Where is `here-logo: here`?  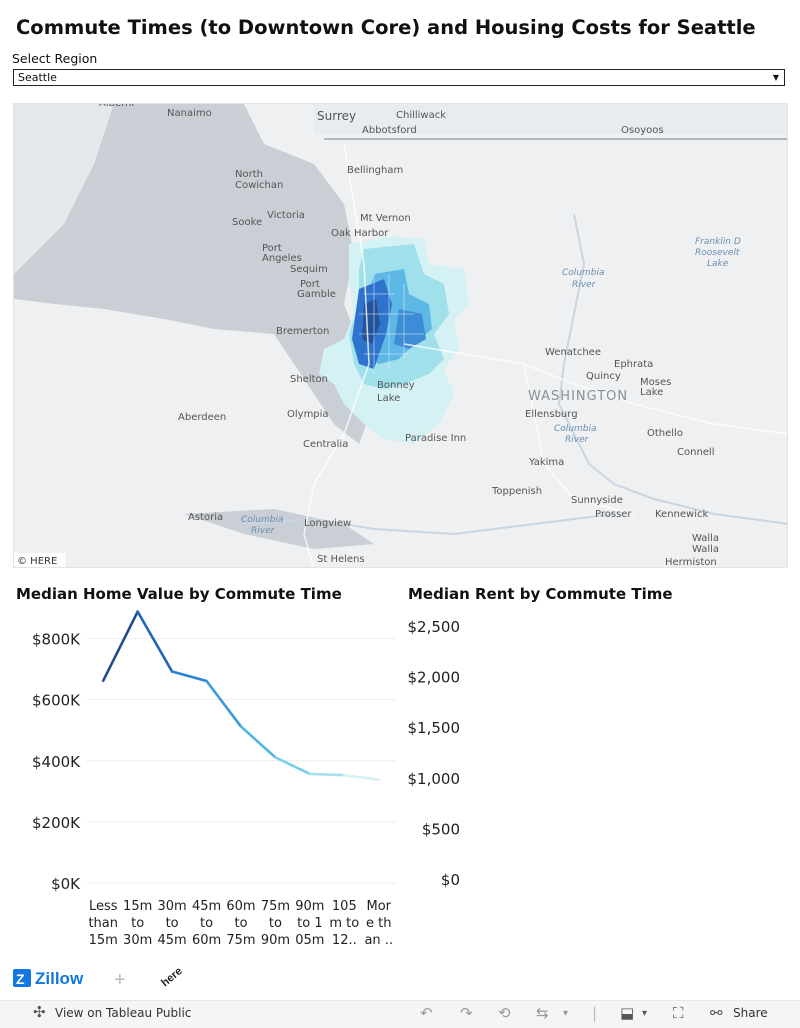
here-logo: here is located at coordinates (172, 977).